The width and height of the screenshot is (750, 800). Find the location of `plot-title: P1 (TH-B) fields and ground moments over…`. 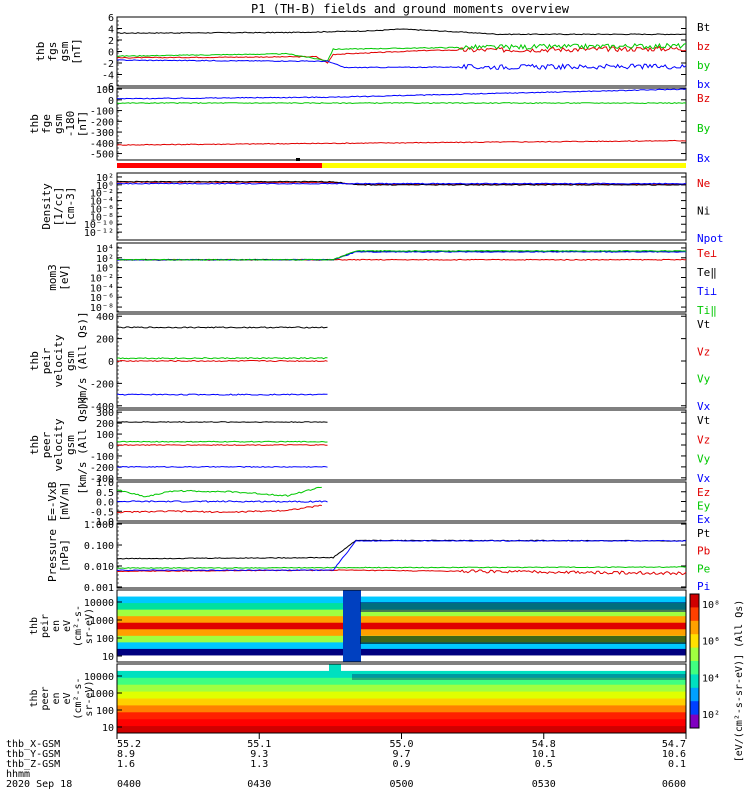

plot-title: P1 (TH-B) fields and ground moments over… is located at coordinates (410, 9).